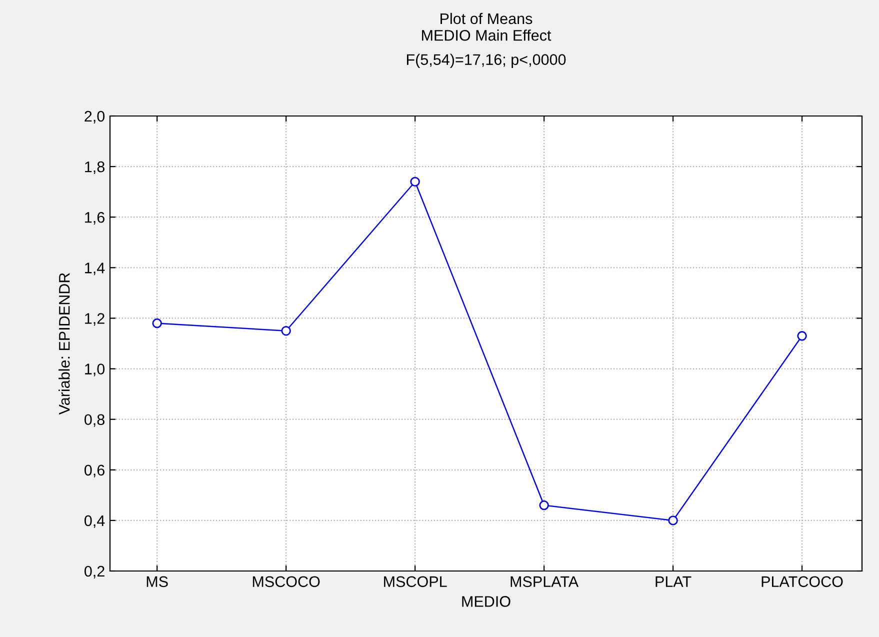  I want to click on y-tick-label: 0,4, so click(94, 521).